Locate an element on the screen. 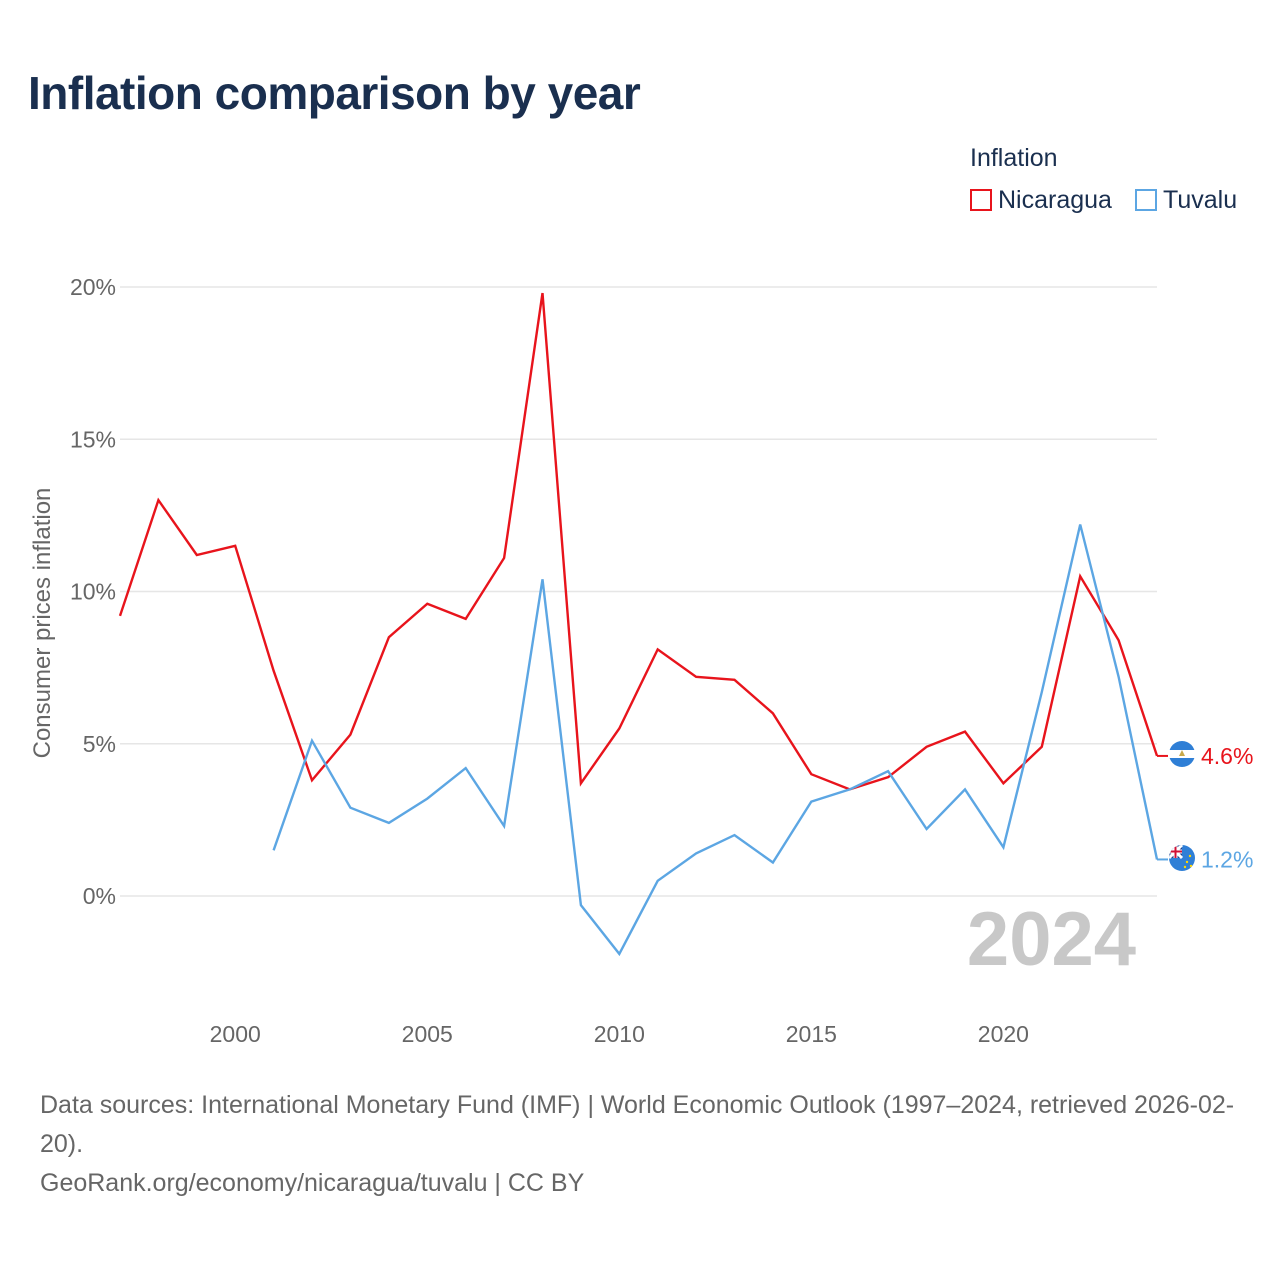 The height and width of the screenshot is (1280, 1280). legend-swatch-nicaragua is located at coordinates (981, 200).